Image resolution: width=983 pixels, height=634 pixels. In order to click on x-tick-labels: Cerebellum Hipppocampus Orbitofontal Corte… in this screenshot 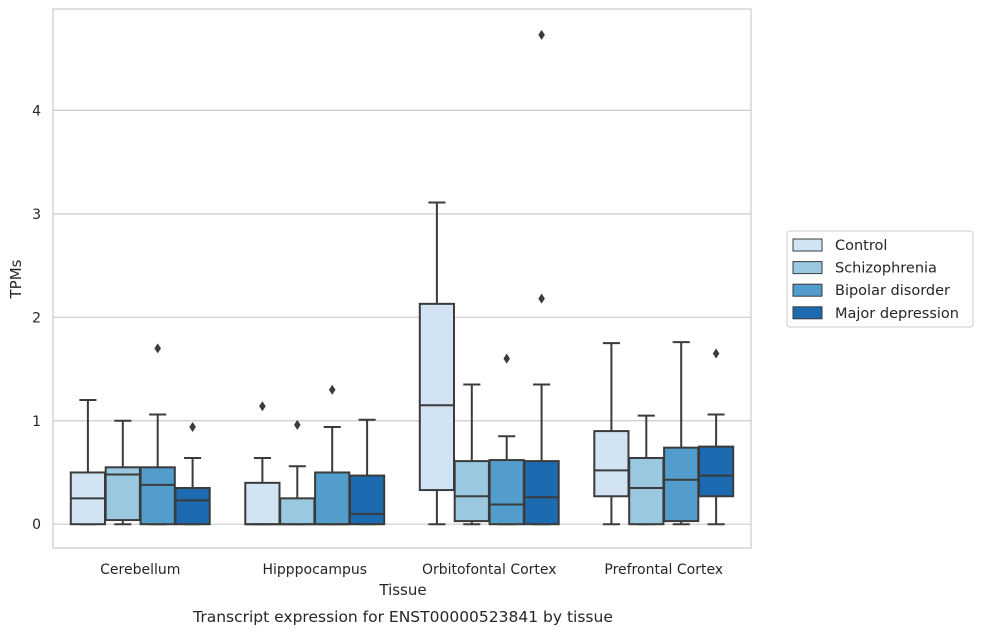, I will do `click(411, 570)`.